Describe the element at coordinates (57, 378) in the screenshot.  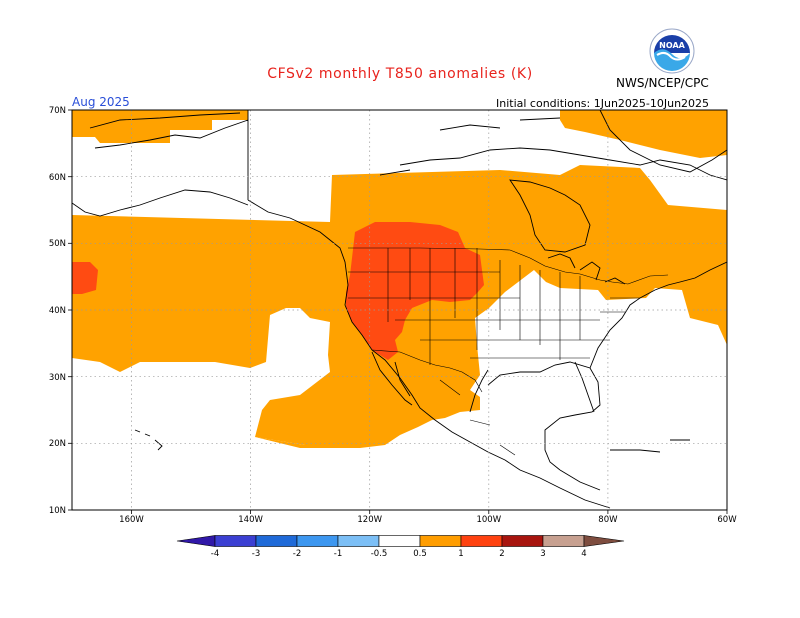
I see `lat-label: 30N` at that location.